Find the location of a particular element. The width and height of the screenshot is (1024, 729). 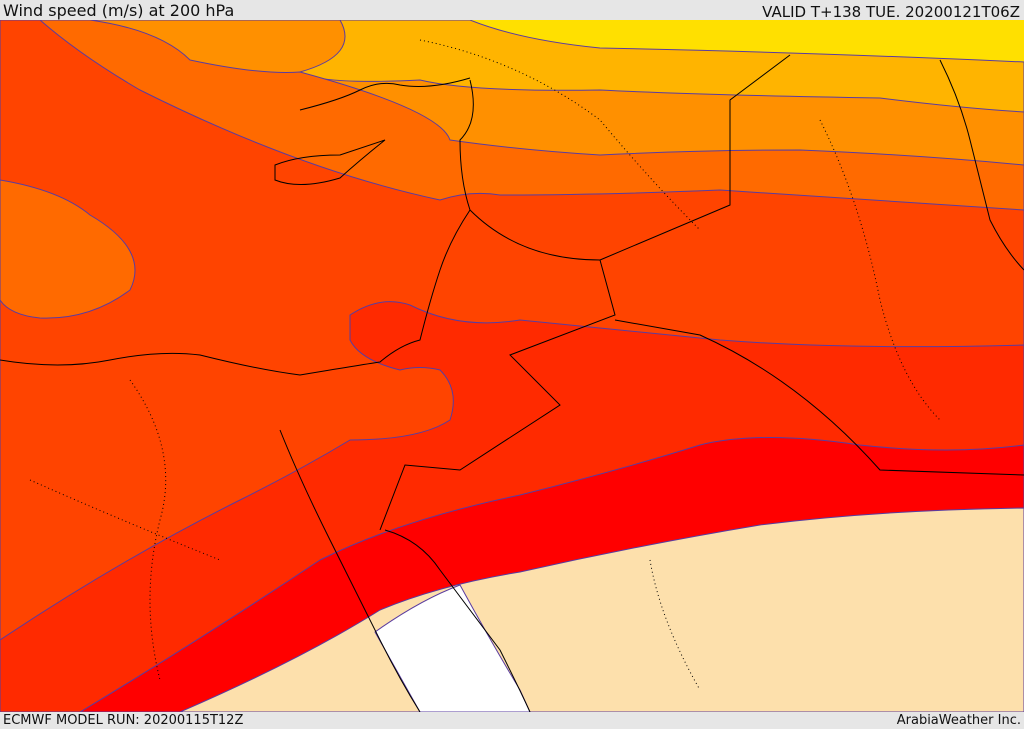

map-title: Wind speed (m/s) at 200 hPa is located at coordinates (119, 10).